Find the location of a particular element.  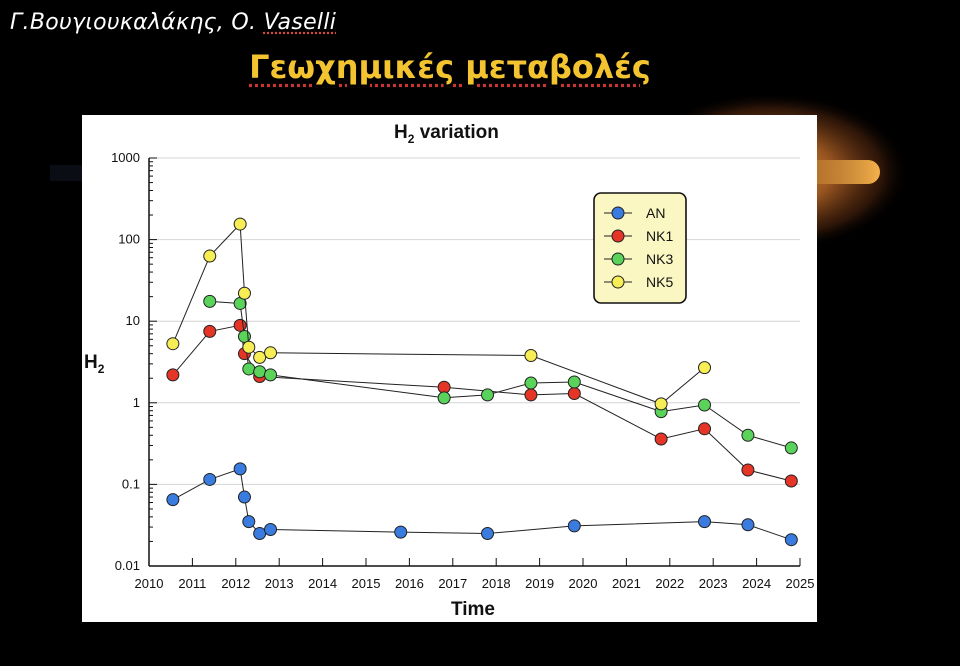

legend-label-an: AN is located at coordinates (655, 213).